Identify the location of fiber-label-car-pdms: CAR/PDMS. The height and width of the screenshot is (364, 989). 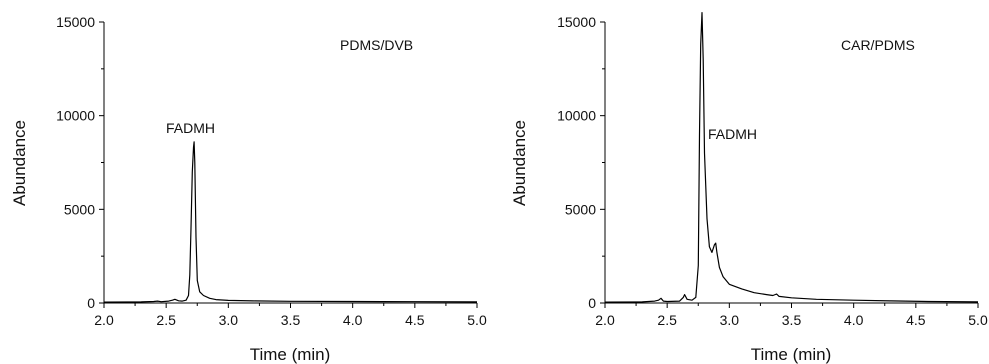
(878, 45).